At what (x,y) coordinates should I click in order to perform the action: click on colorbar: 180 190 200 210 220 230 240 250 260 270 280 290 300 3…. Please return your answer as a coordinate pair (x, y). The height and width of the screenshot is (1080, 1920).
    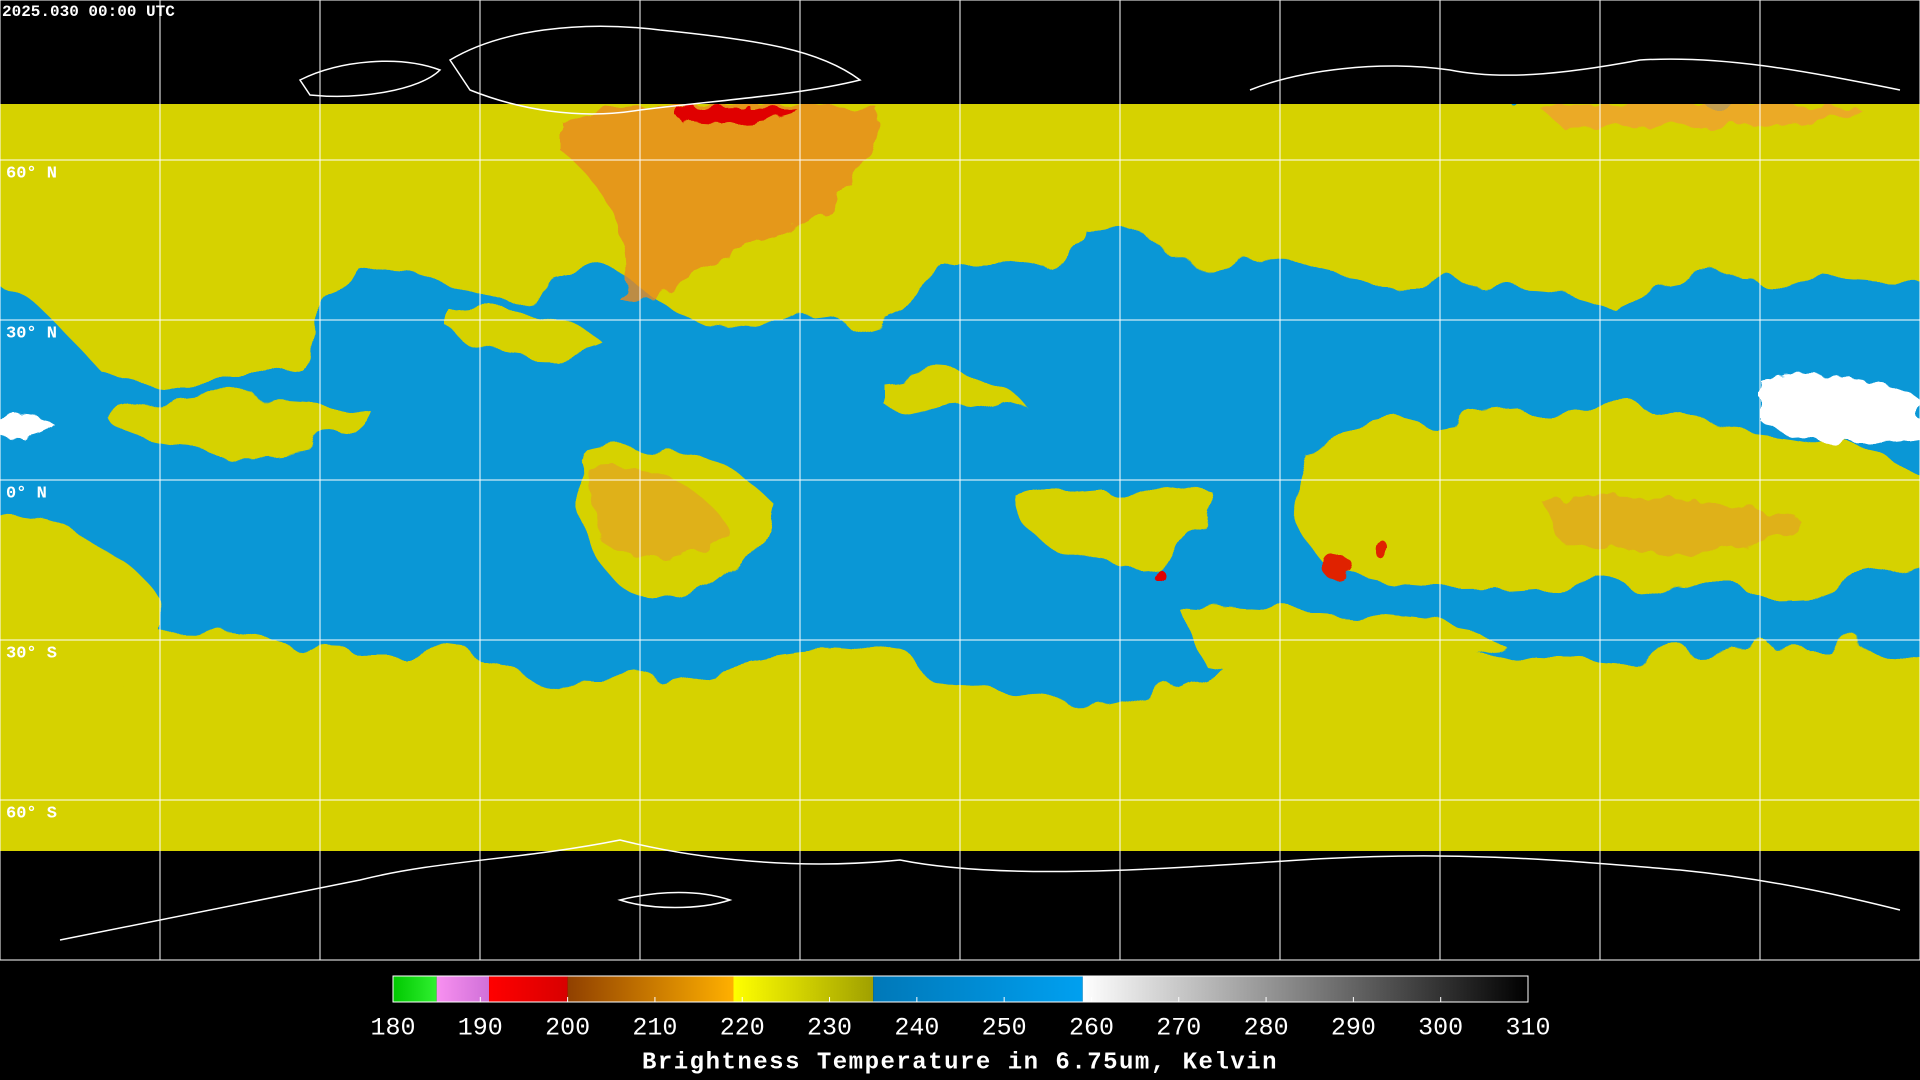
    Looking at the image, I should click on (960, 1009).